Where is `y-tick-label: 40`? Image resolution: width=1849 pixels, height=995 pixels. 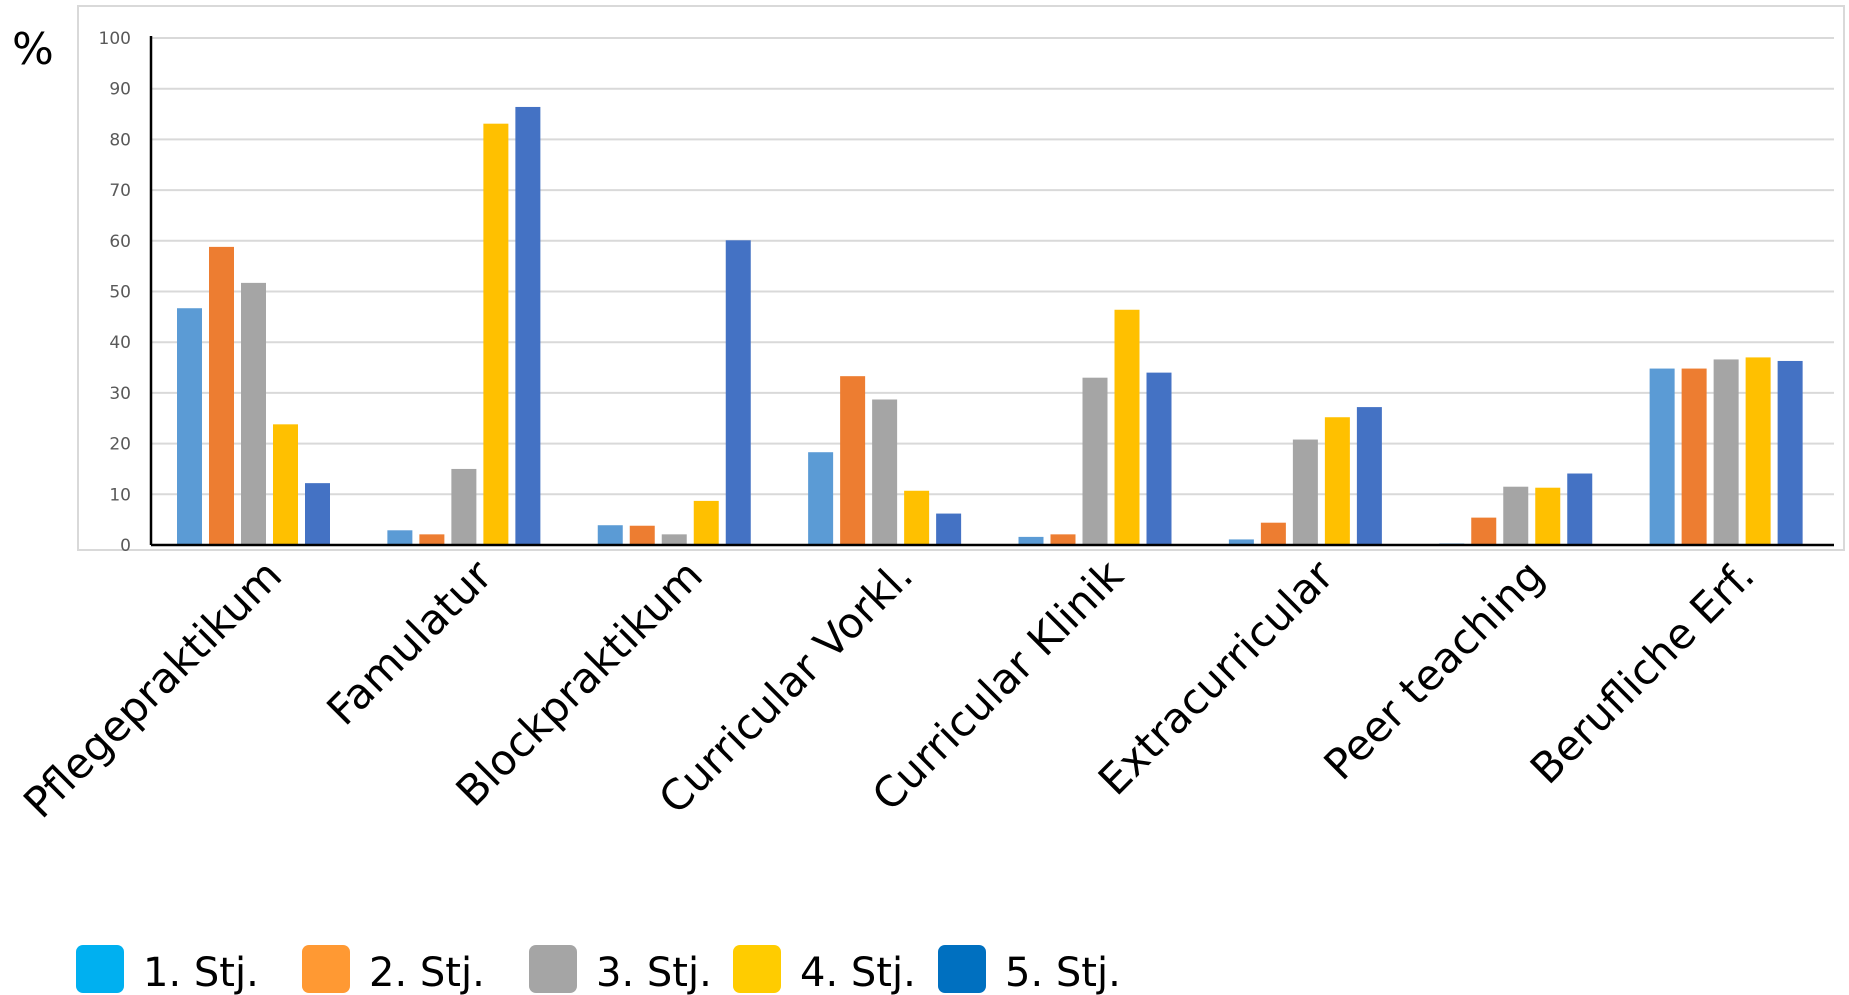 y-tick-label: 40 is located at coordinates (120, 343).